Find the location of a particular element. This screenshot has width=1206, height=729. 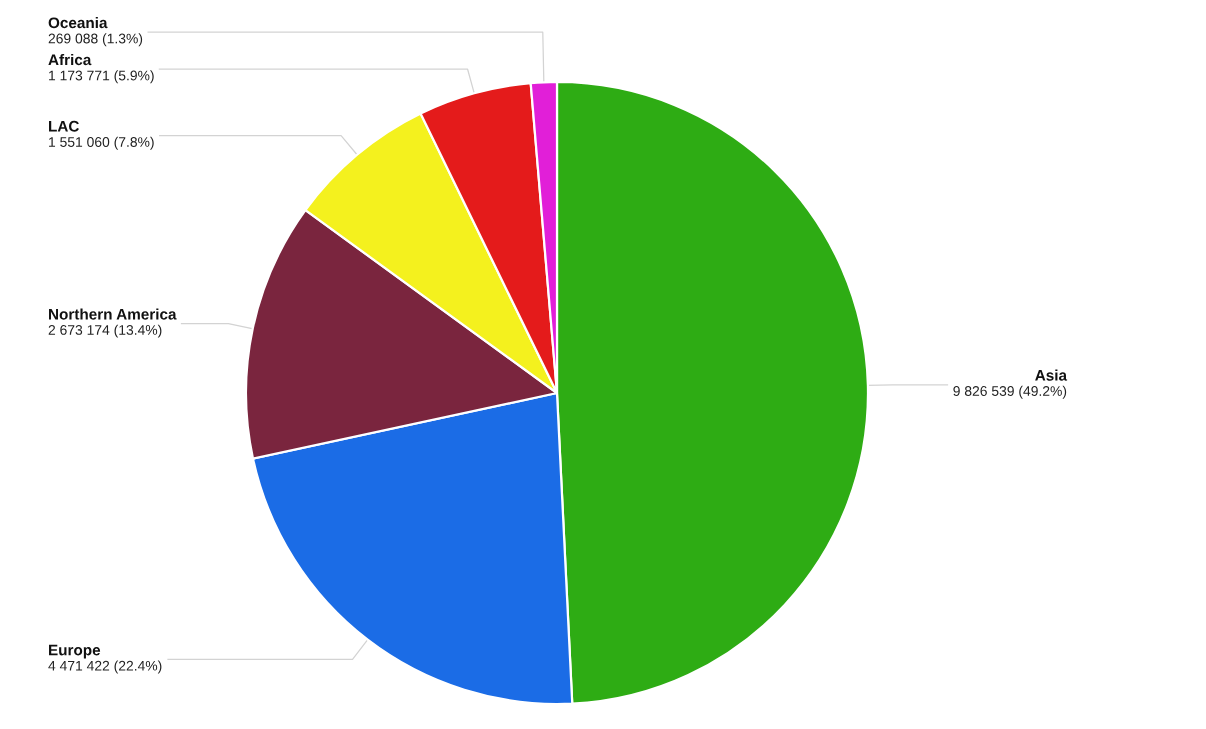

slice-label: Africa is located at coordinates (70, 59).